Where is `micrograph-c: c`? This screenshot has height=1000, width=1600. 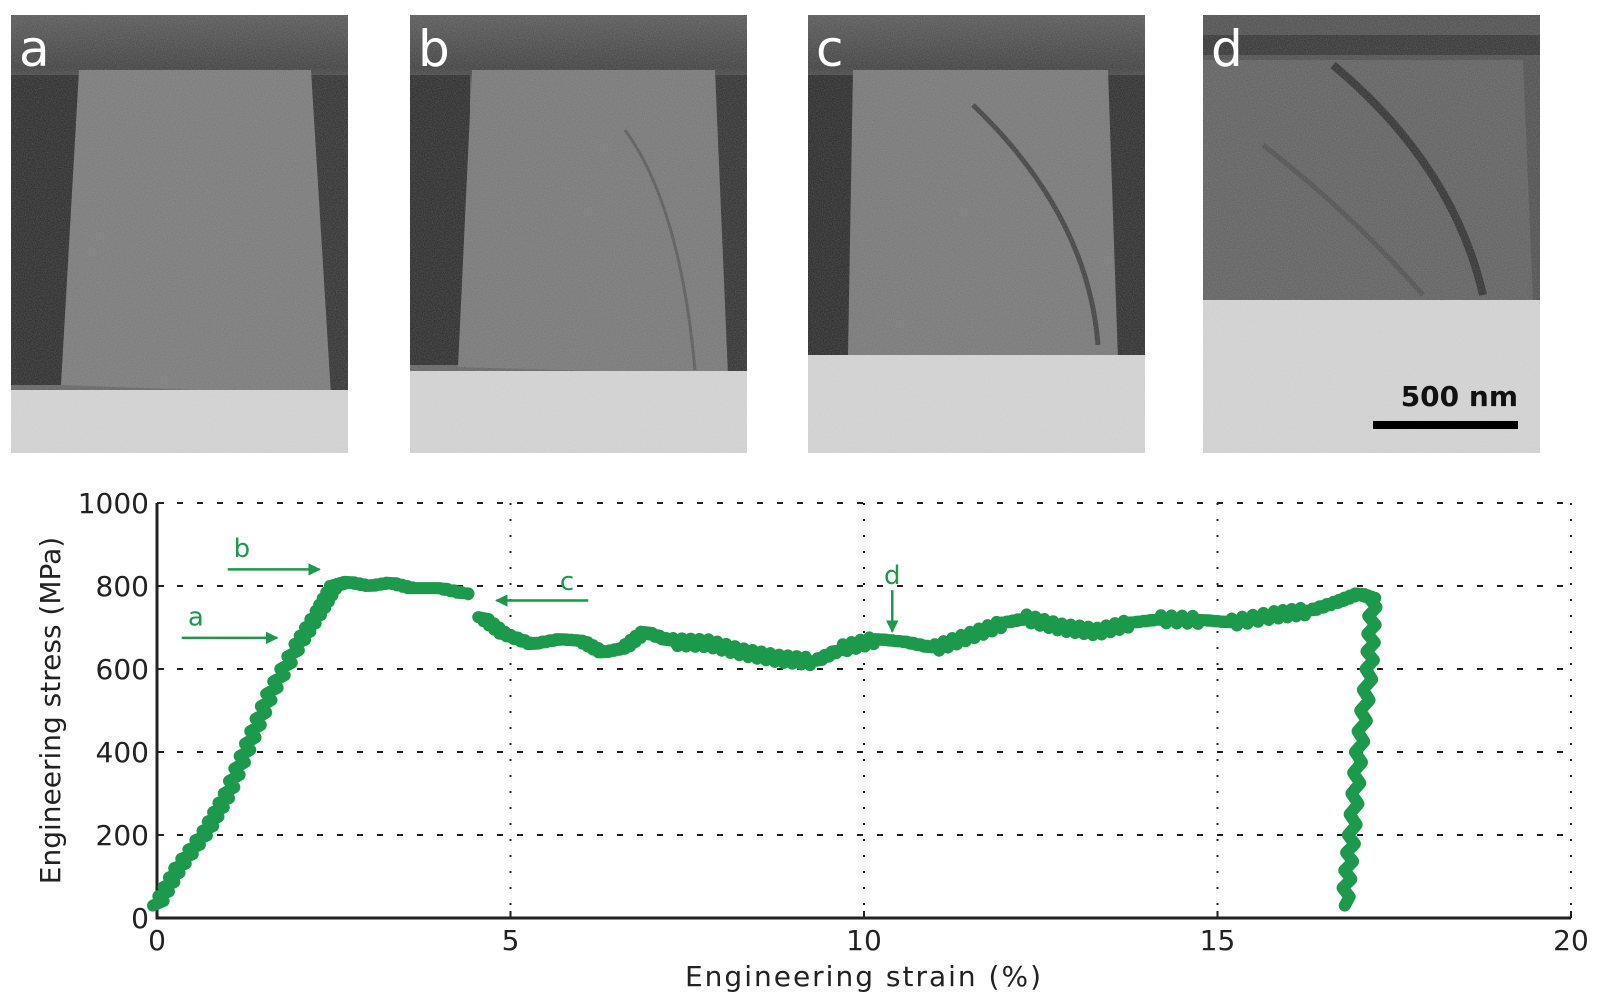 micrograph-c: c is located at coordinates (976, 234).